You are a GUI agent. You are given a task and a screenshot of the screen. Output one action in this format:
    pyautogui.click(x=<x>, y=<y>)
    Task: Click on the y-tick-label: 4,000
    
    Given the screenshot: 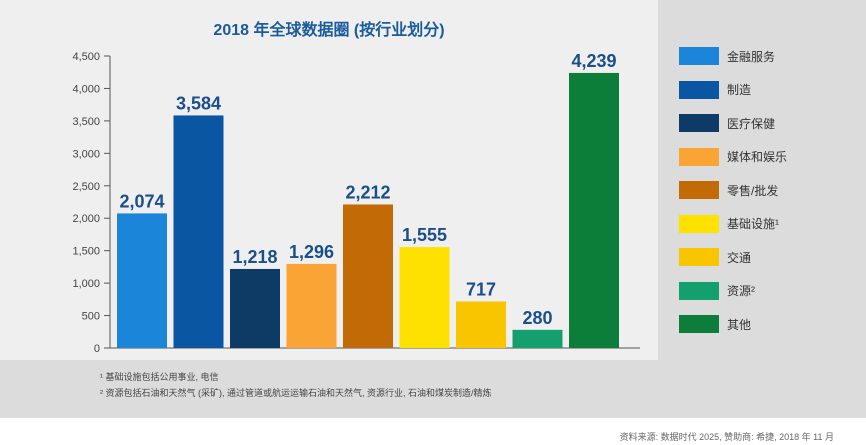 What is the action you would take?
    pyautogui.click(x=86, y=89)
    